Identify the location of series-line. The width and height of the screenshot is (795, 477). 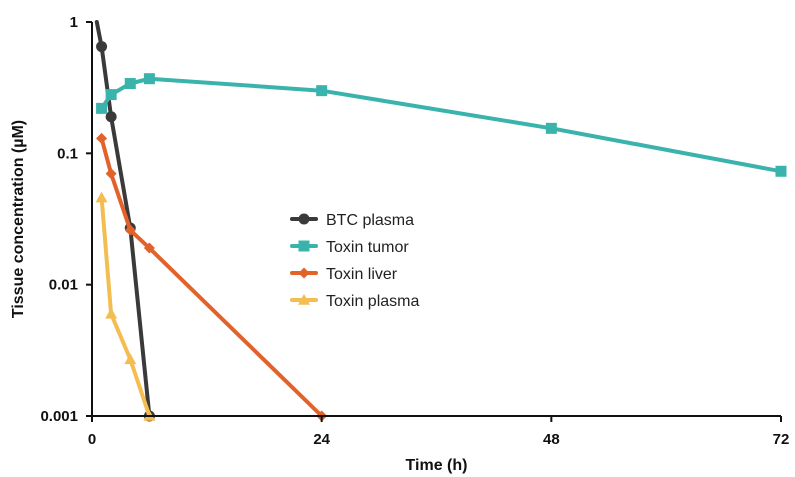
(125, 306).